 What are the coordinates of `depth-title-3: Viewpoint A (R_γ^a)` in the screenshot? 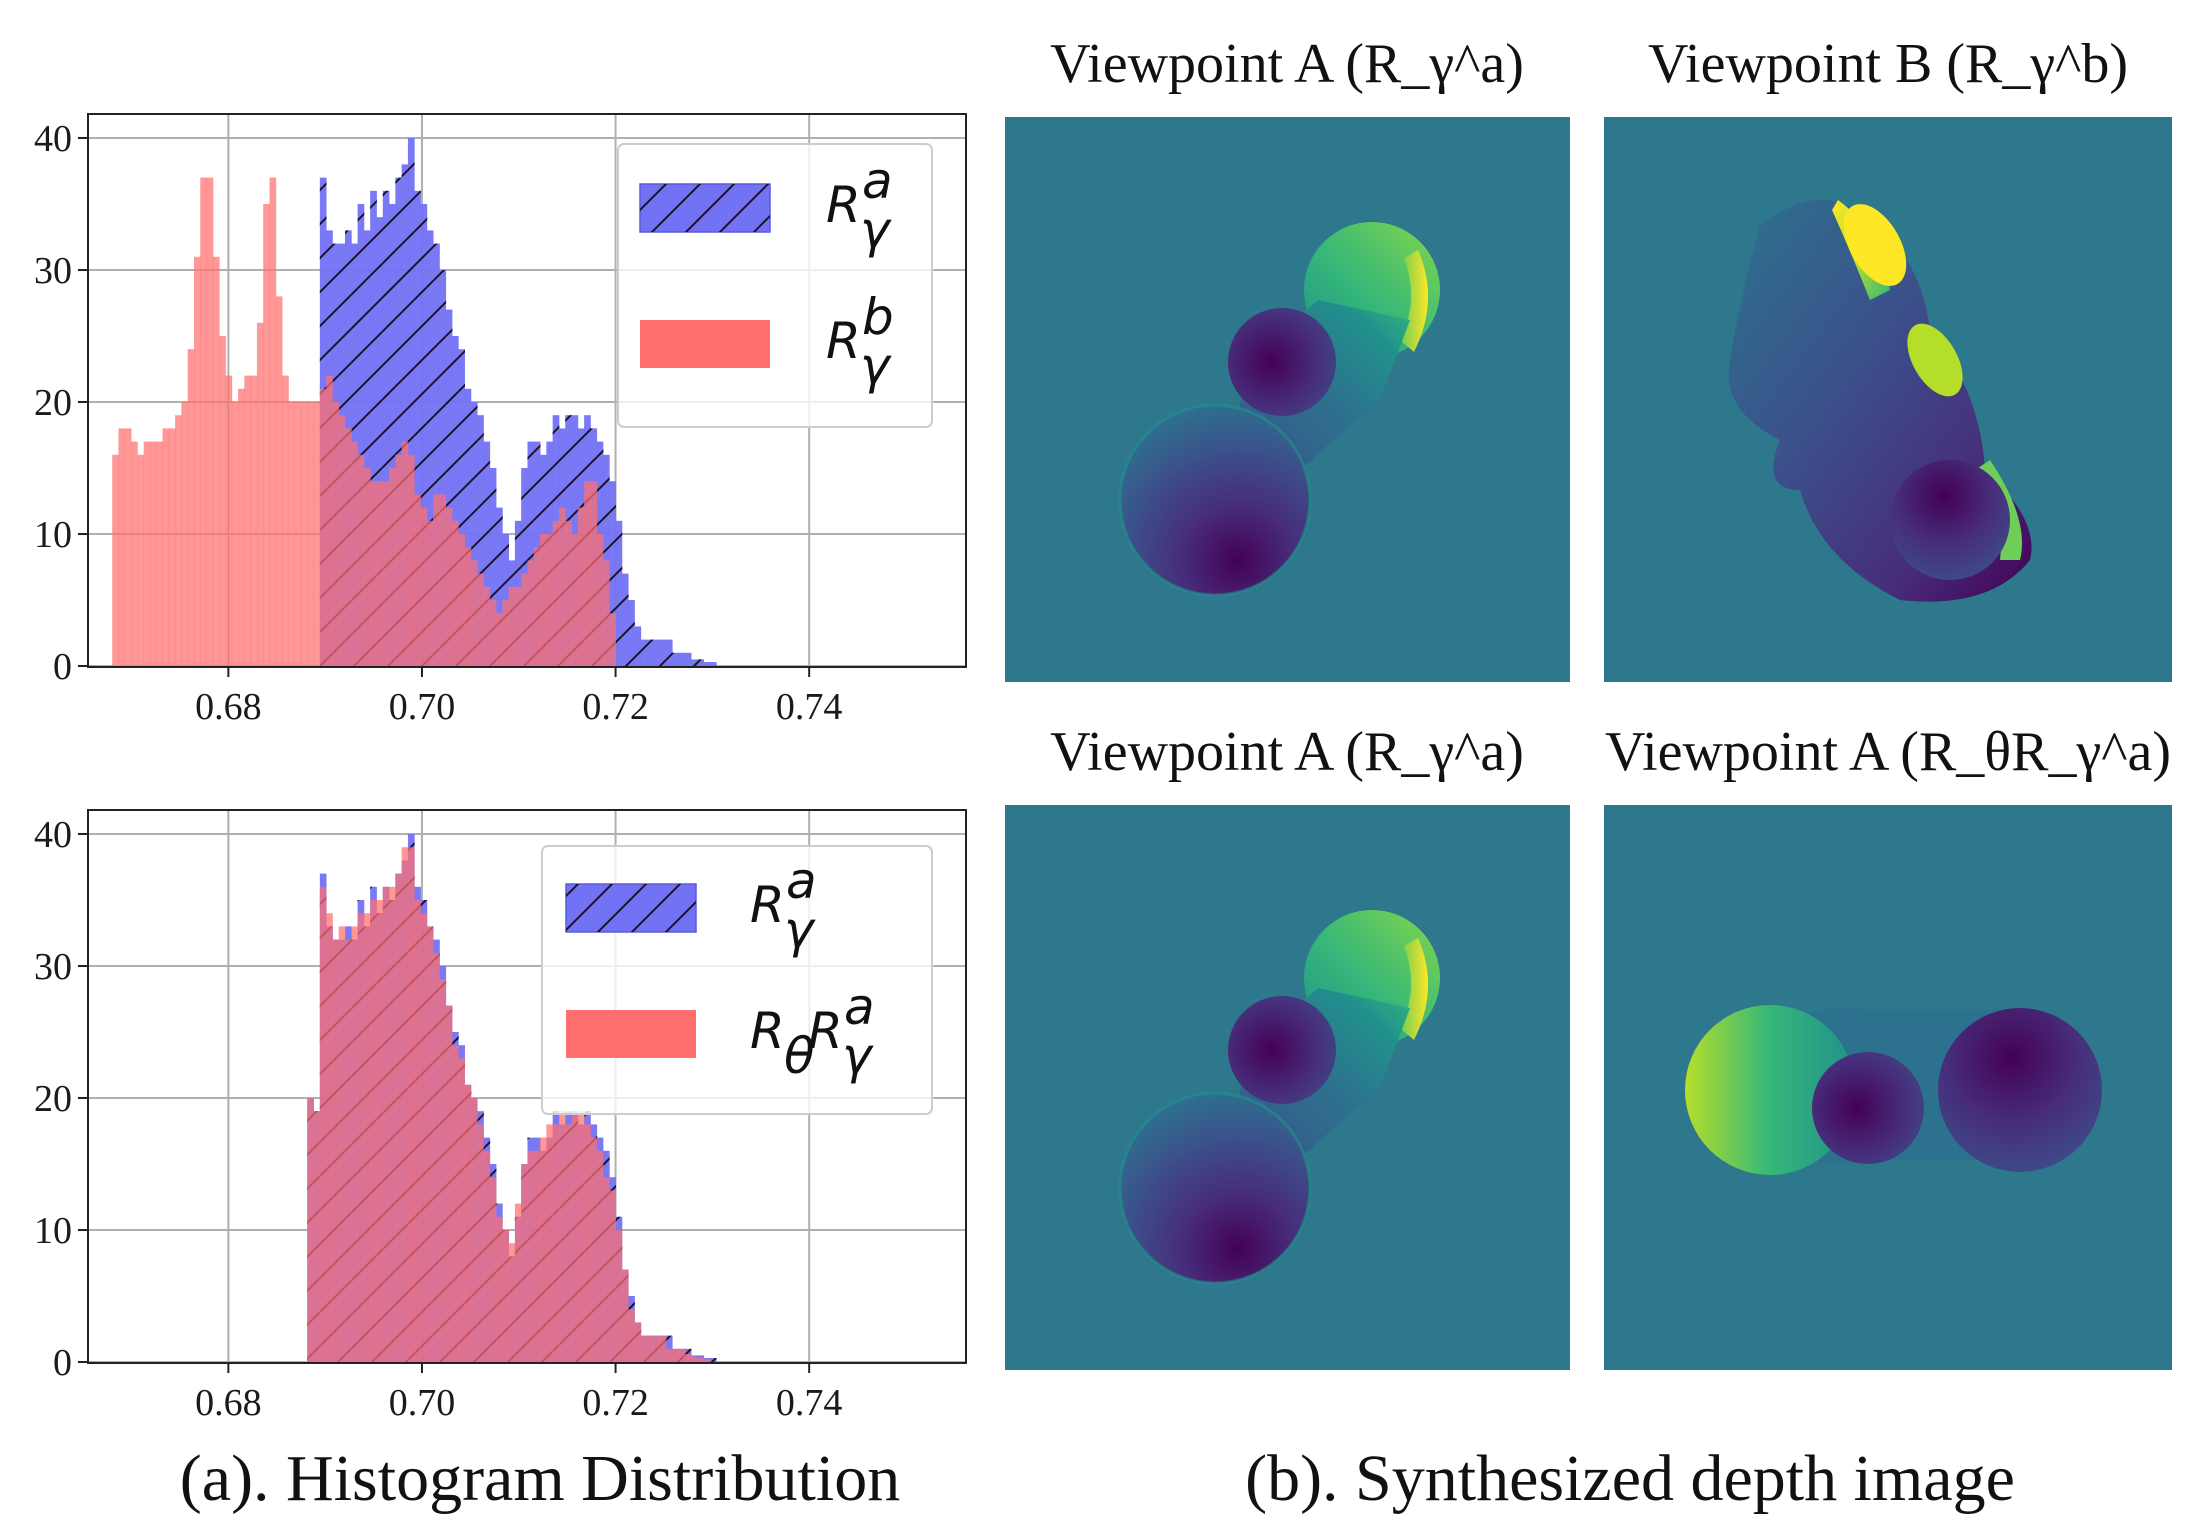 It's located at (1287, 752).